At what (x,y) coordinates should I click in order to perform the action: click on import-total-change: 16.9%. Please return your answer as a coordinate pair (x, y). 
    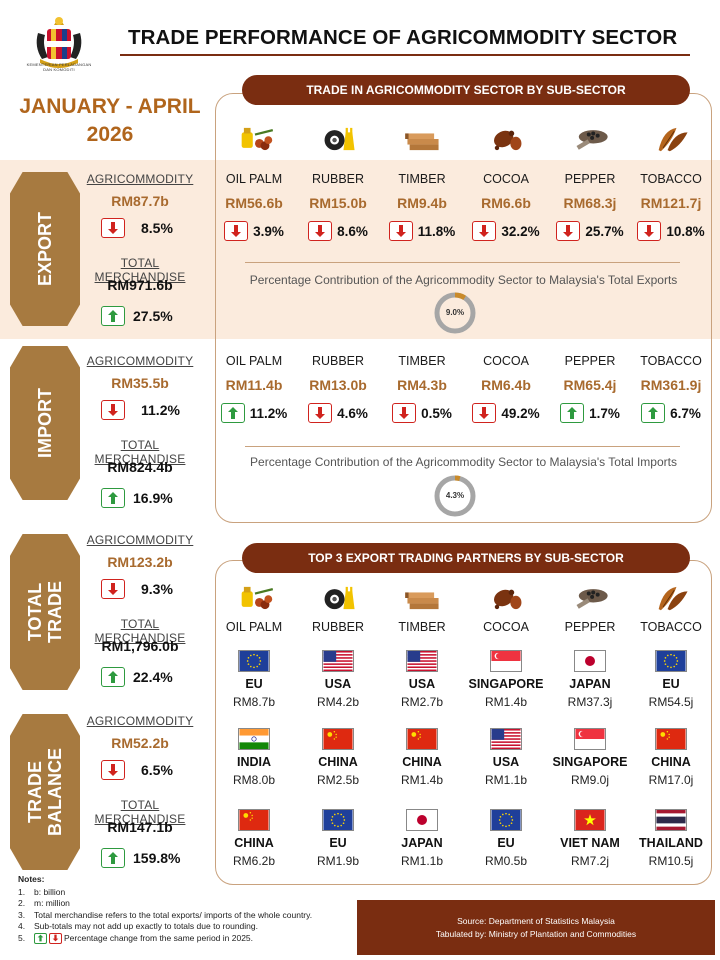
    Looking at the image, I should click on (137, 498).